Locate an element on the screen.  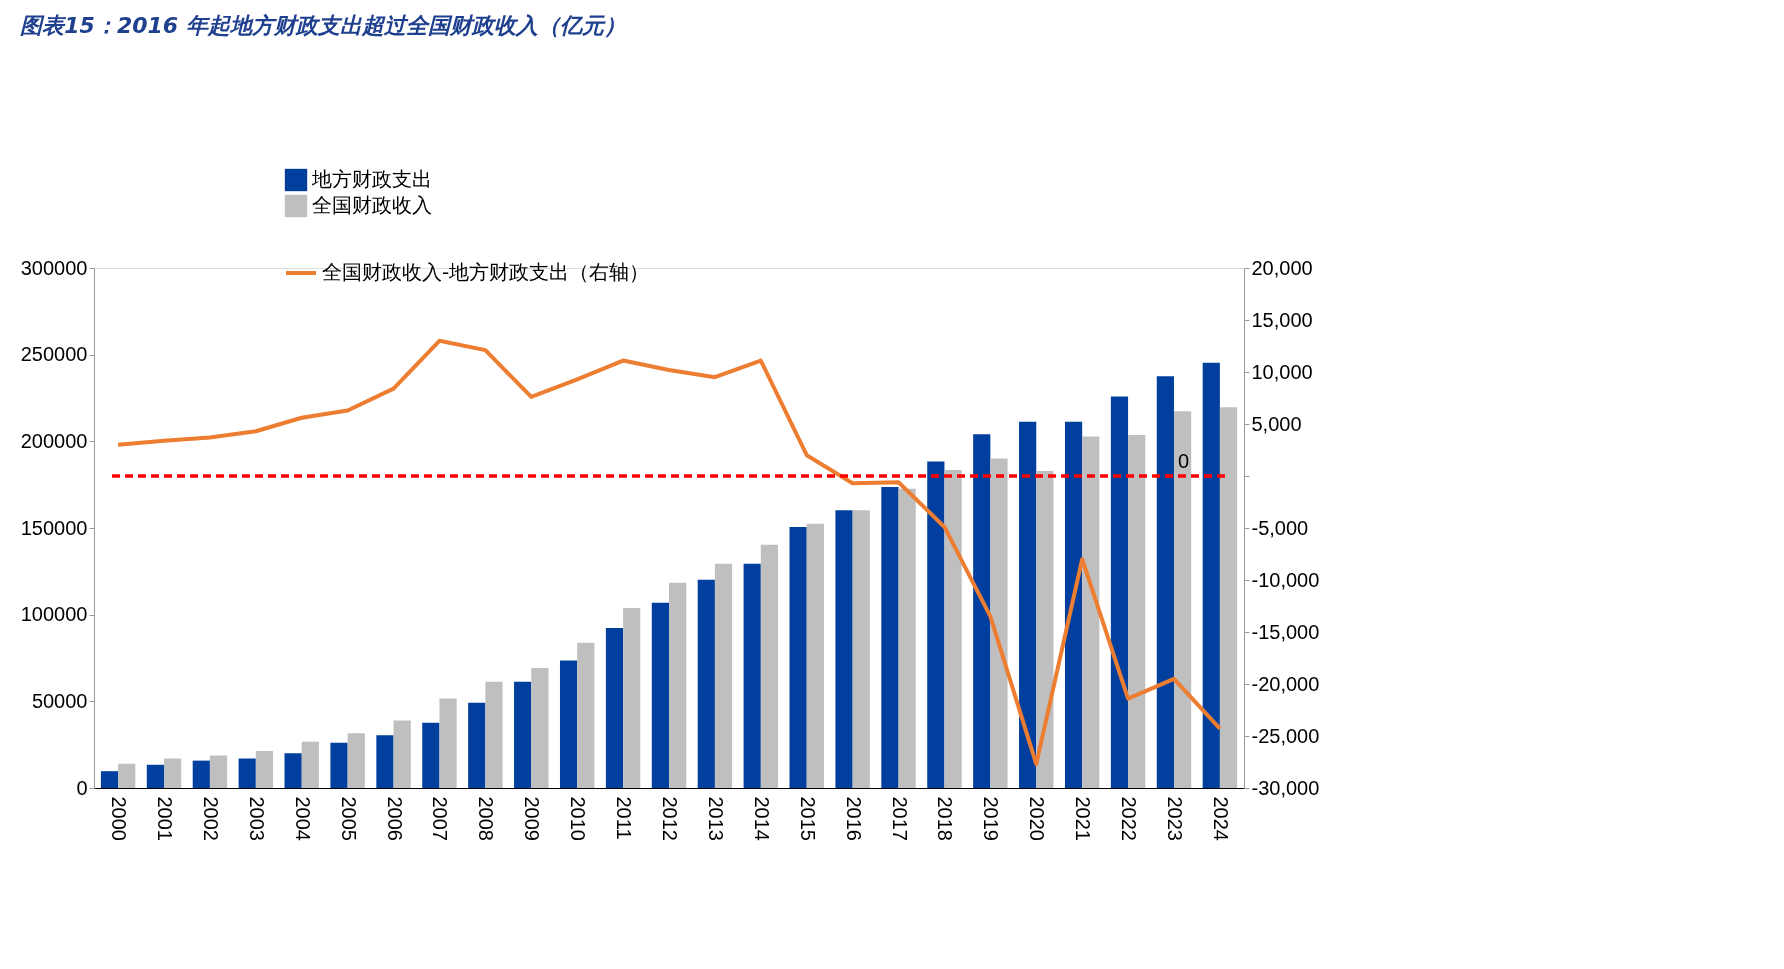
x-tick-label: 2014 is located at coordinates (761, 818).